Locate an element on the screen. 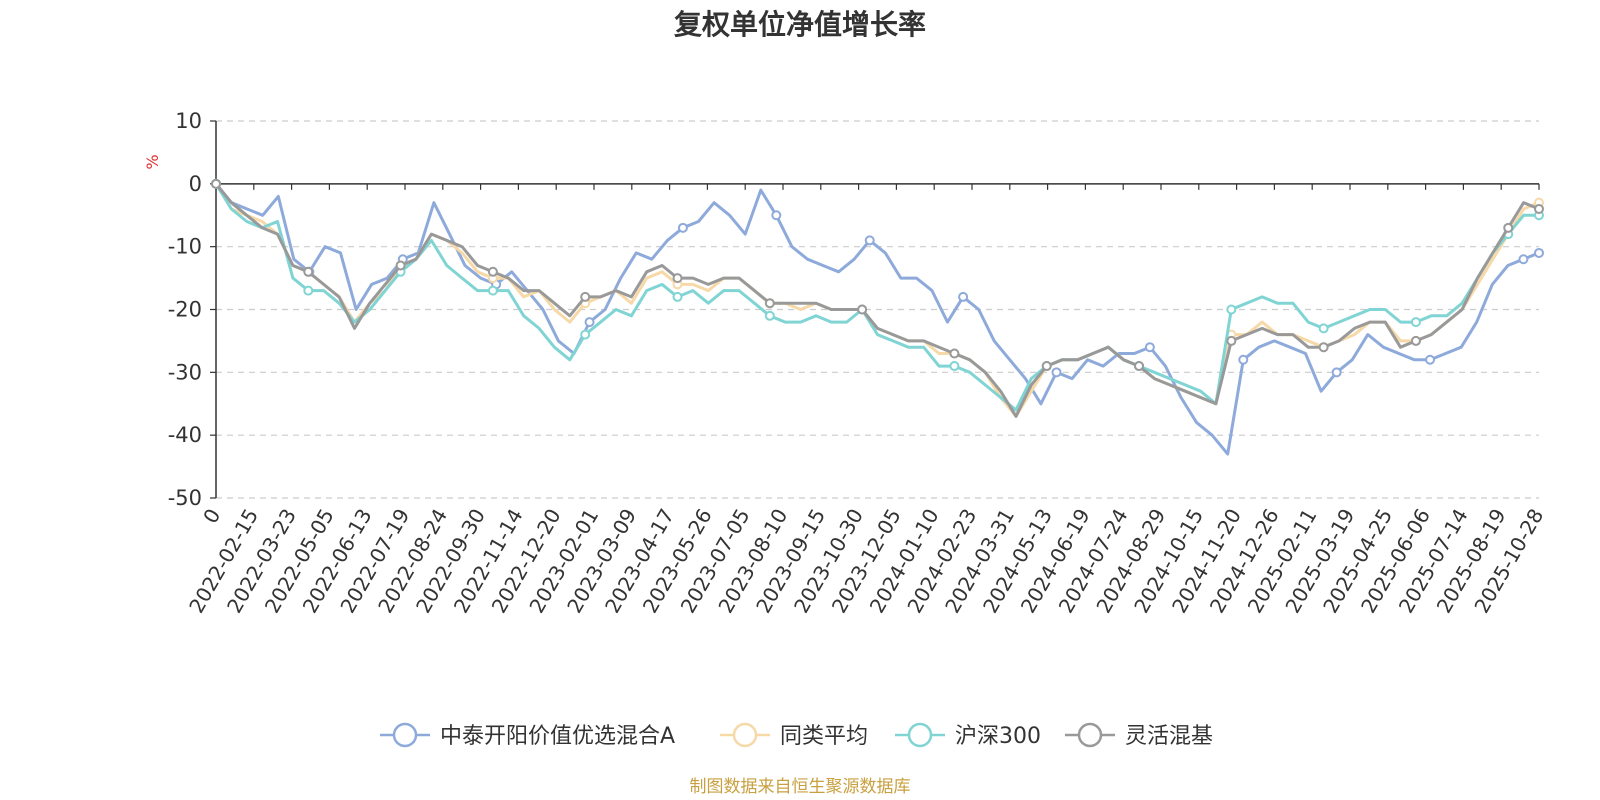 This screenshot has height=800, width=1600. legend-item-3: 灵活混基 is located at coordinates (1139, 735).